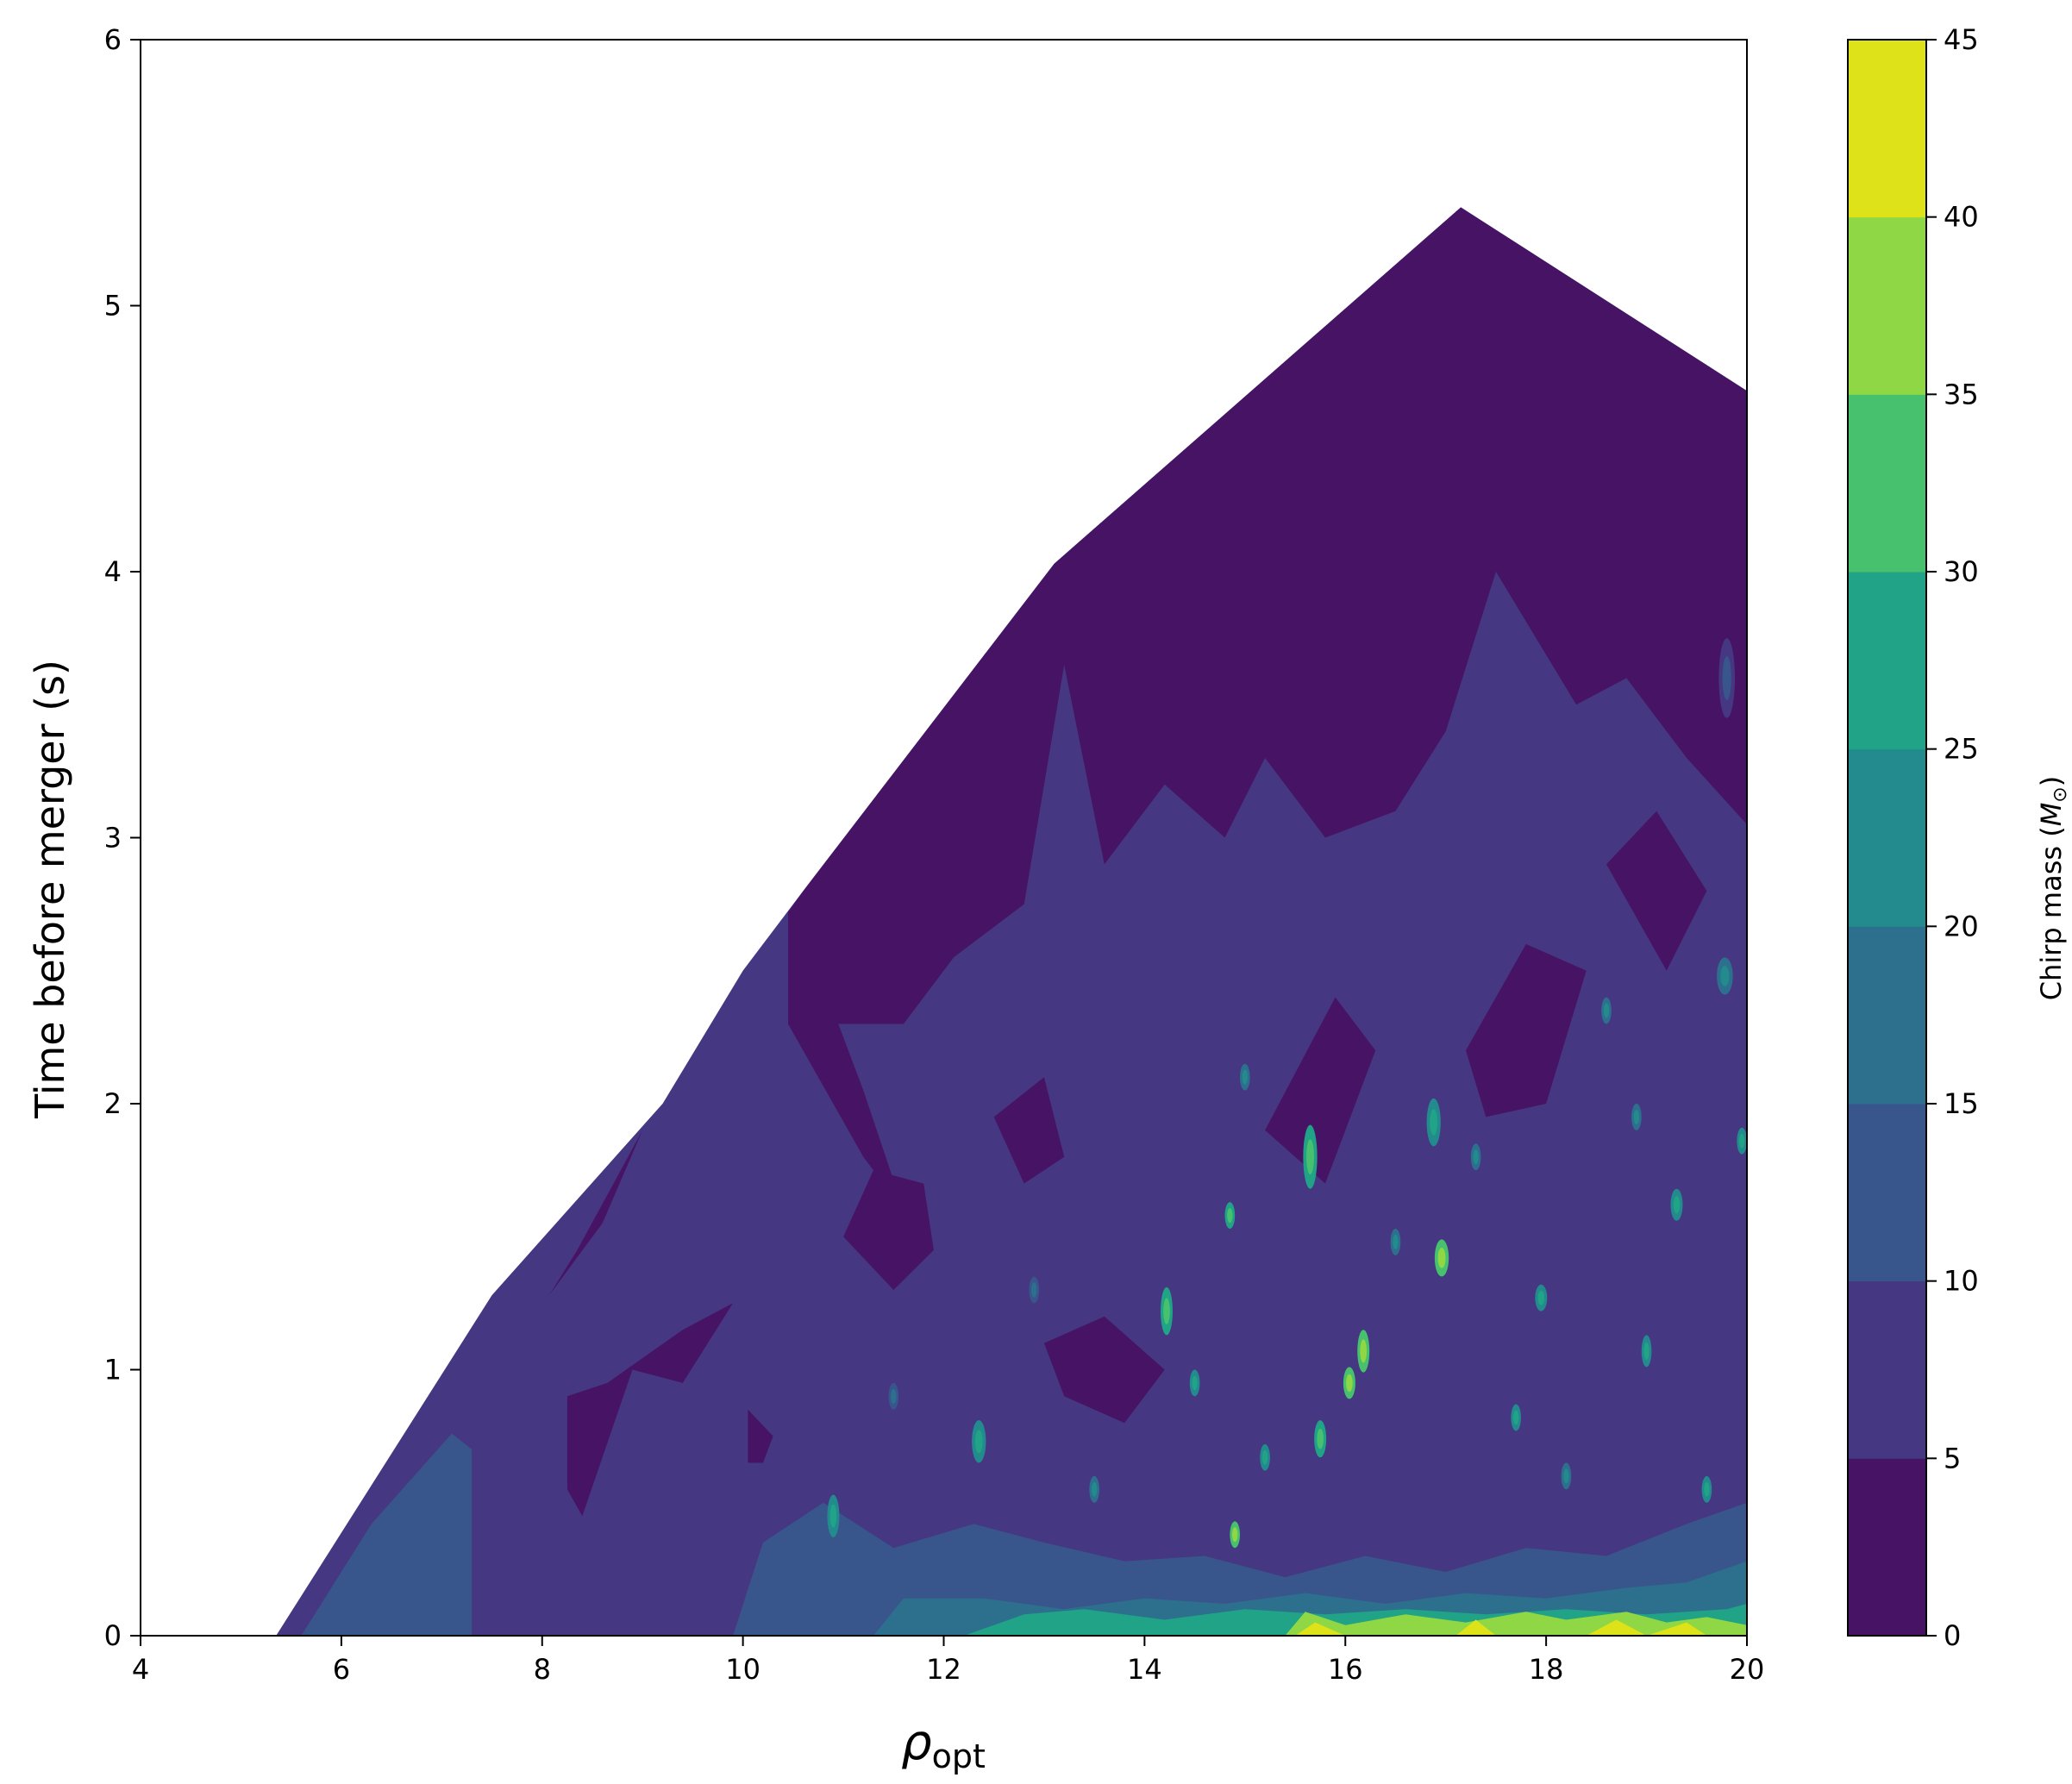 The width and height of the screenshot is (2072, 1784). I want to click on y-axis: 0 1 2 3 4 5 6, so click(122, 838).